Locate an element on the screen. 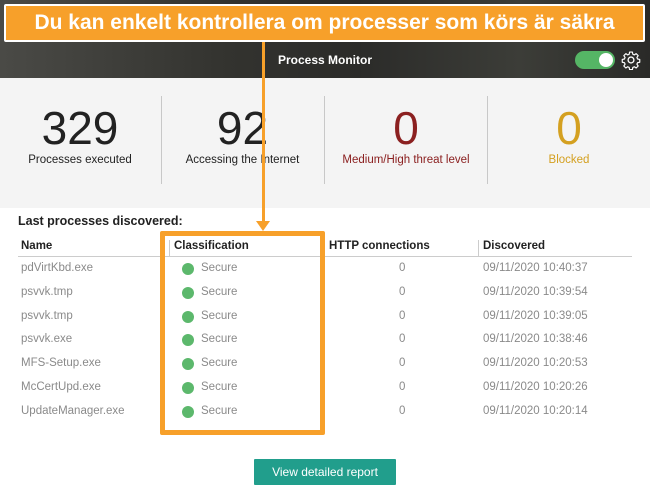 The height and width of the screenshot is (488, 650). monitor-toggle is located at coordinates (595, 60).